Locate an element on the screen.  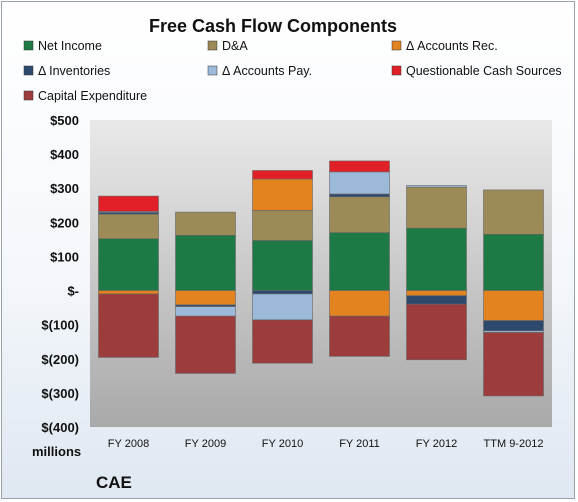
x-tick-label: FY 2010 is located at coordinates (282, 444).